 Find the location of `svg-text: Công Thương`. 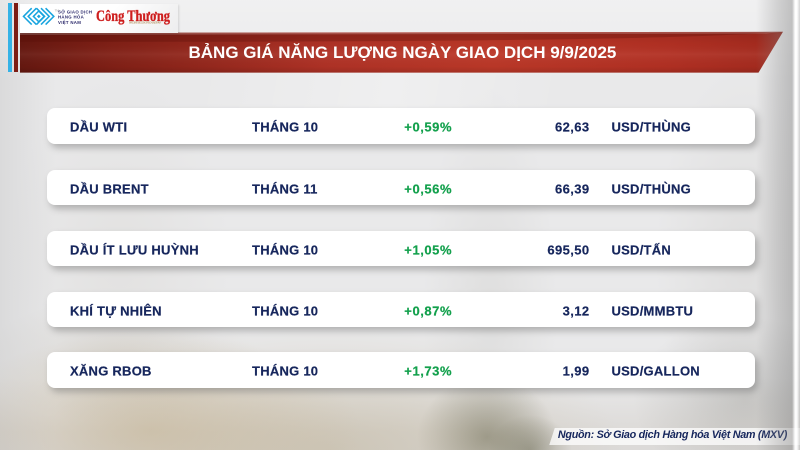

svg-text: Công Thương is located at coordinates (133, 16).